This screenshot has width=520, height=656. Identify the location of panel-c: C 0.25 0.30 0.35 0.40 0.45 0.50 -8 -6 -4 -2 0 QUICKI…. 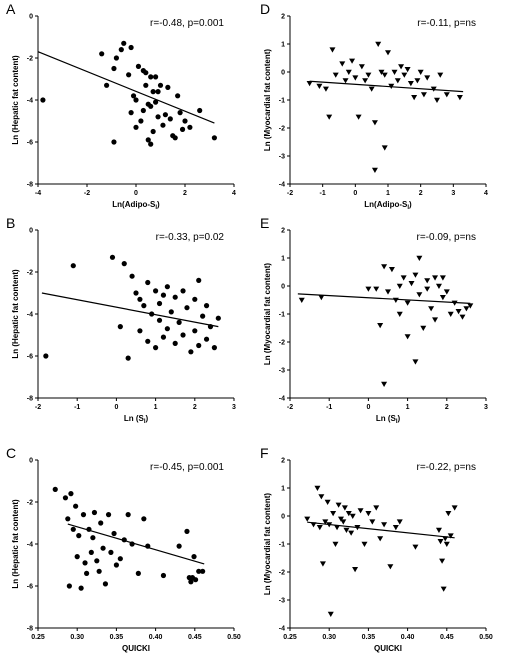
(123, 549).